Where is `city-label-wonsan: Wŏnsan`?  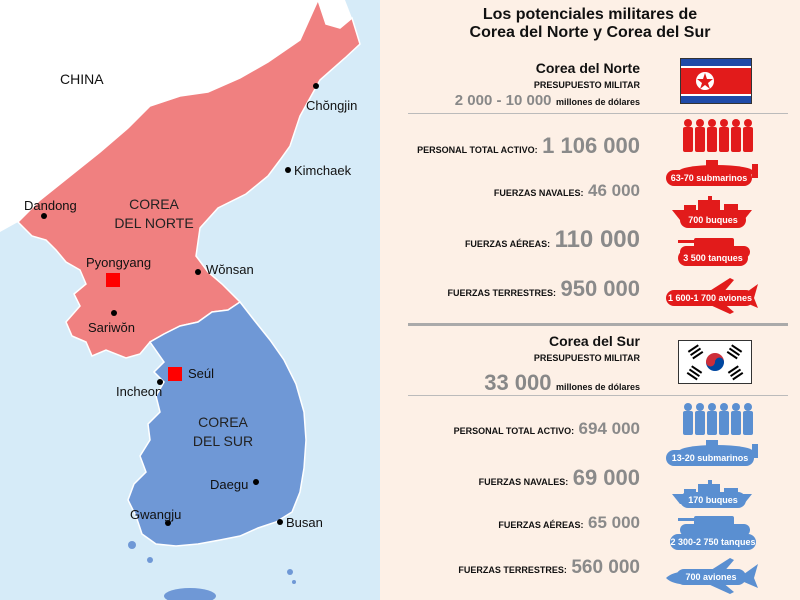 city-label-wonsan: Wŏnsan is located at coordinates (230, 269).